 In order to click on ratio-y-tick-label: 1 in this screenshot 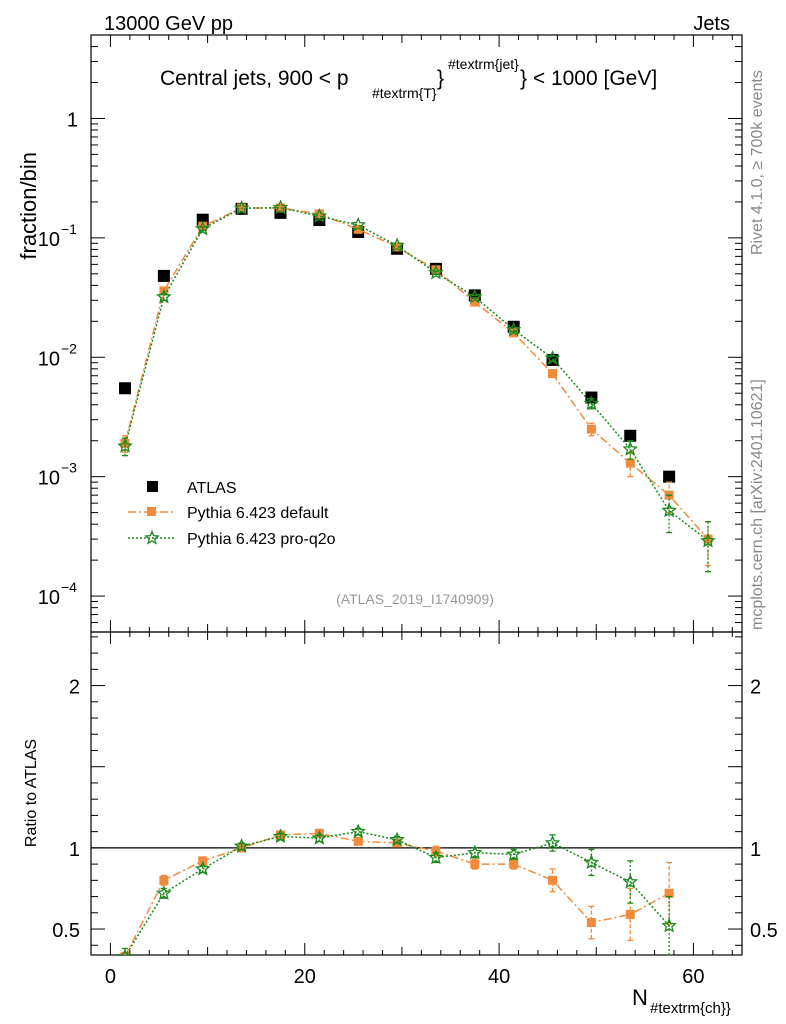, I will do `click(74, 850)`.